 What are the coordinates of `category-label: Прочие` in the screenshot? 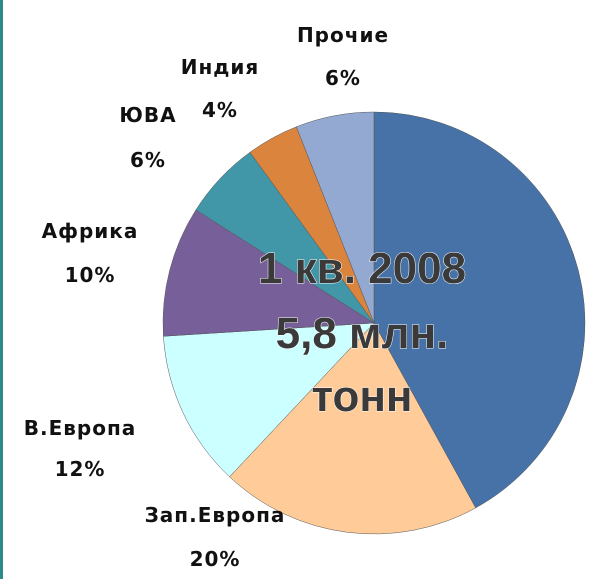 It's located at (343, 35).